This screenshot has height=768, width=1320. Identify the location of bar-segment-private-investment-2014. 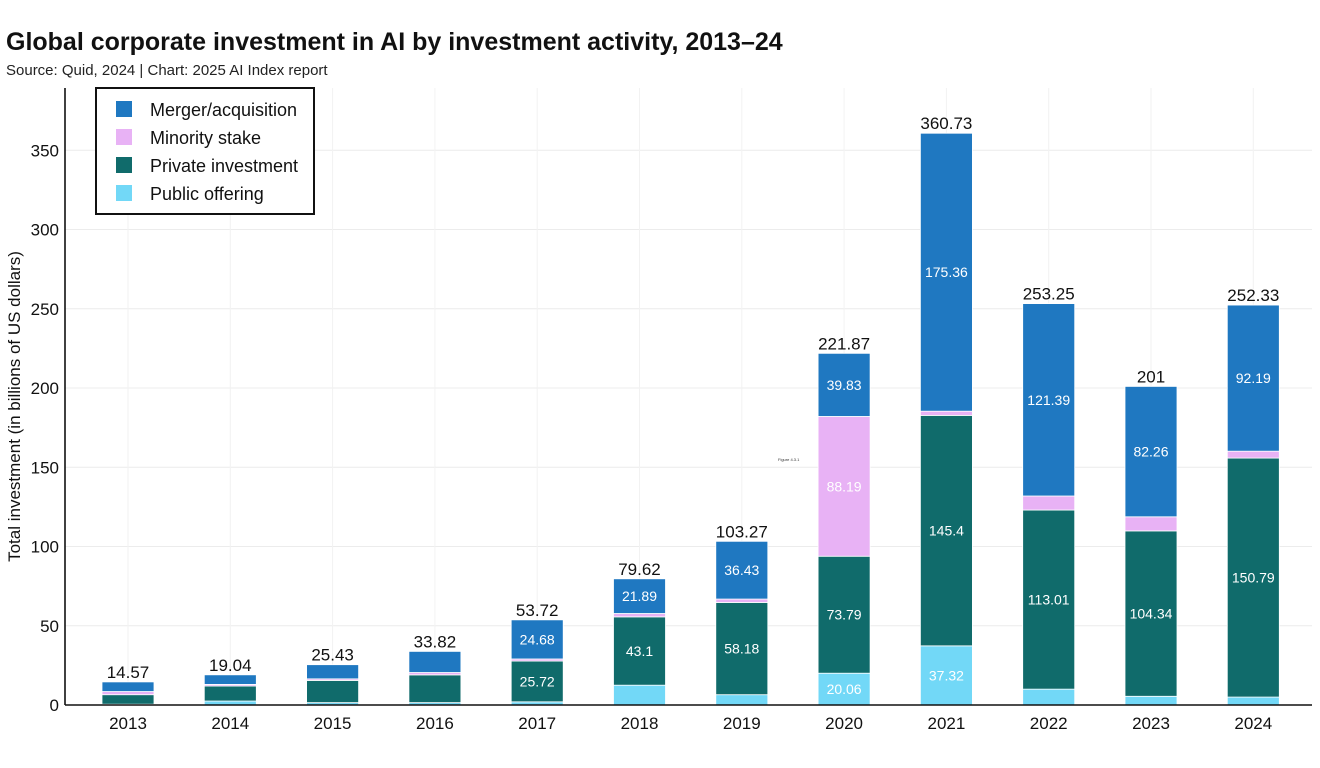
(230, 693).